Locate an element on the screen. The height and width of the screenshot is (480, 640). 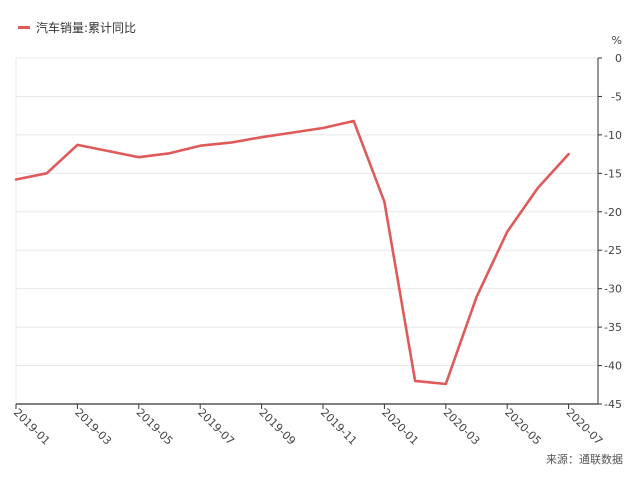
x-tick-label: 2019-11 is located at coordinates (339, 427).